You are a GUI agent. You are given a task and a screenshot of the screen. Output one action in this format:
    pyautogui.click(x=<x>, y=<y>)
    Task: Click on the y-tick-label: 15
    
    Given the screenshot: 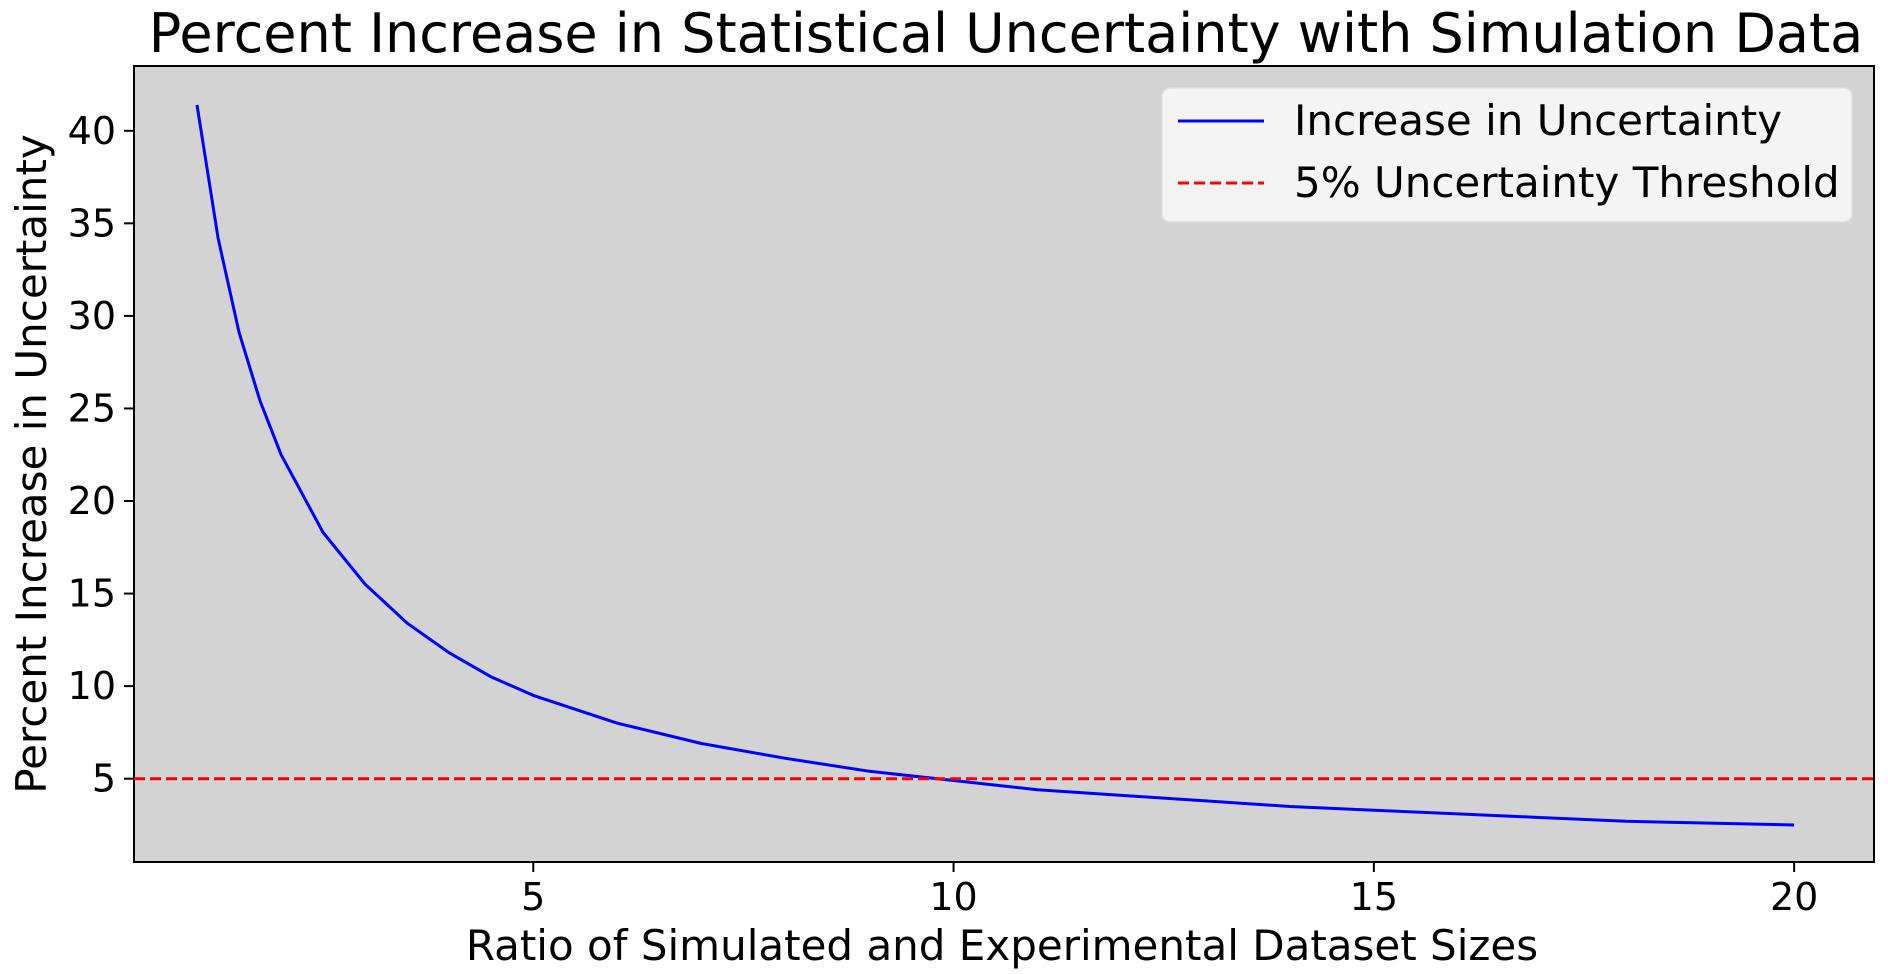 What is the action you would take?
    pyautogui.click(x=92, y=594)
    